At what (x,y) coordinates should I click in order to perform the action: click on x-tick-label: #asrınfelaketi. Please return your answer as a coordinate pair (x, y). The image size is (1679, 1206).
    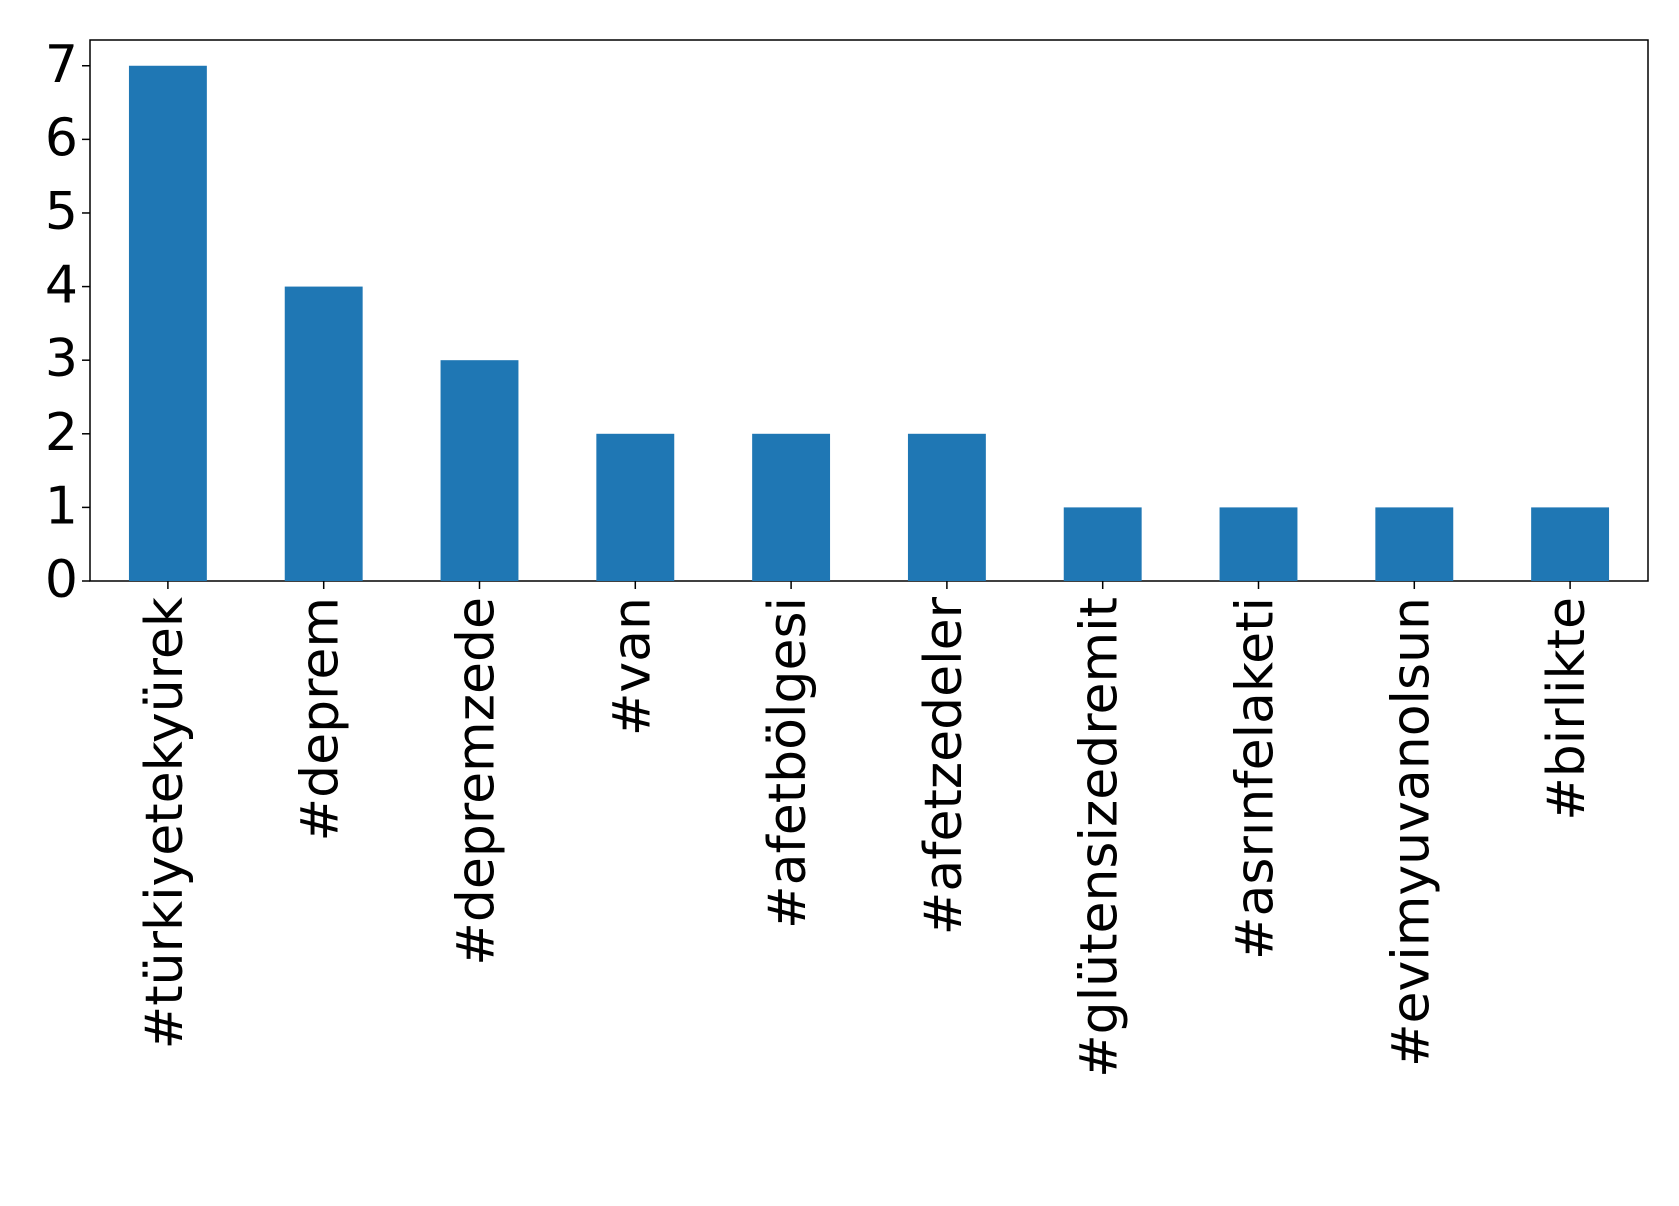
    Looking at the image, I should click on (1256, 778).